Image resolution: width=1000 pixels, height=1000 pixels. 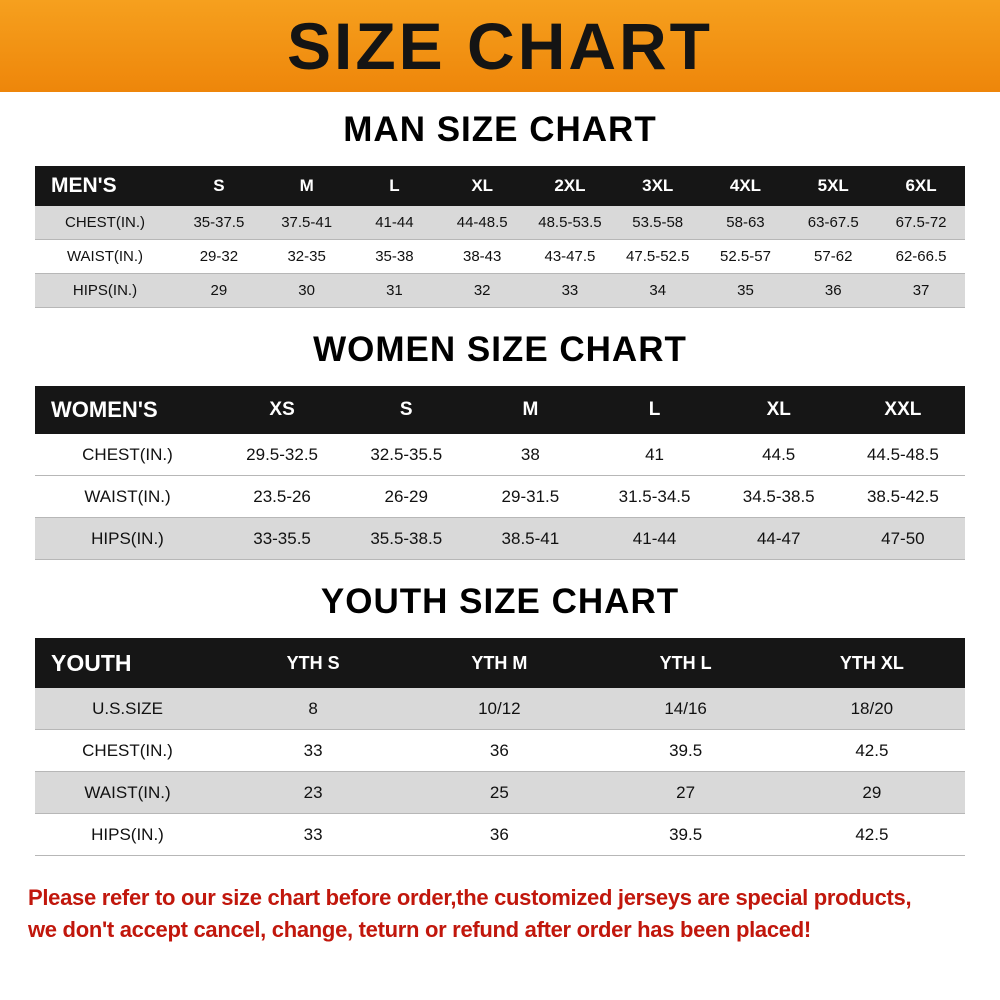 What do you see at coordinates (127, 410) in the screenshot?
I see `women-table-label: WOMEN'S` at bounding box center [127, 410].